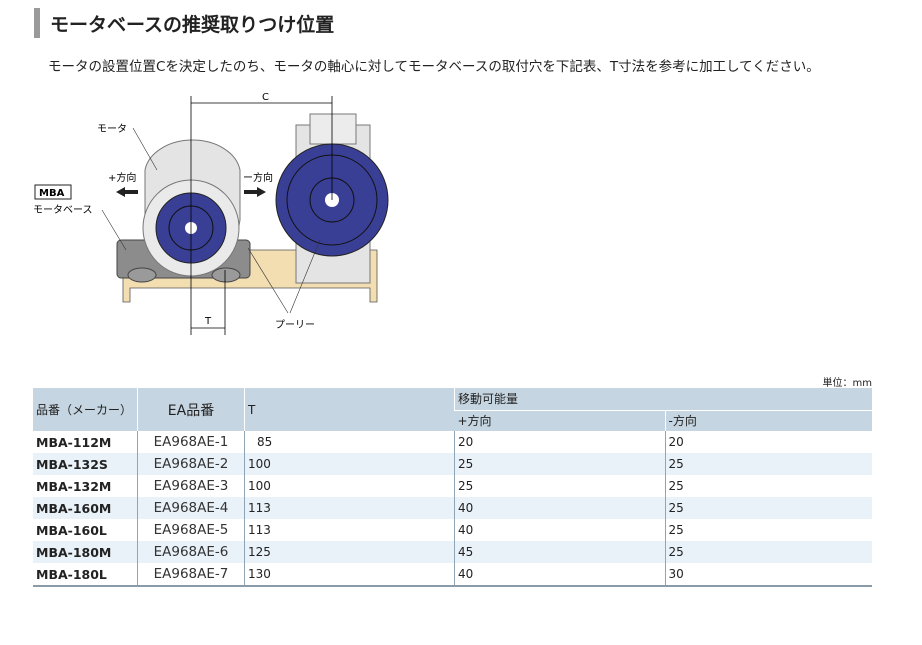  What do you see at coordinates (191, 530) in the screenshot?
I see `cell-ea: EA968AE-5` at bounding box center [191, 530].